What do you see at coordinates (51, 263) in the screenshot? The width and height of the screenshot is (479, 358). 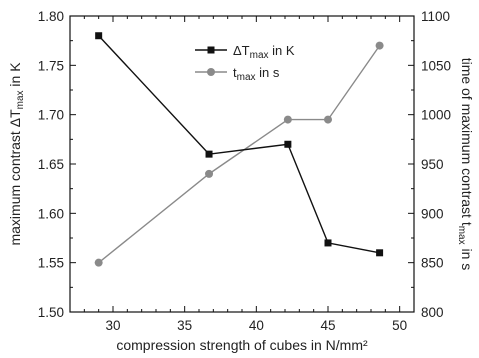 I see `left-y-tick-label: 1.55` at bounding box center [51, 263].